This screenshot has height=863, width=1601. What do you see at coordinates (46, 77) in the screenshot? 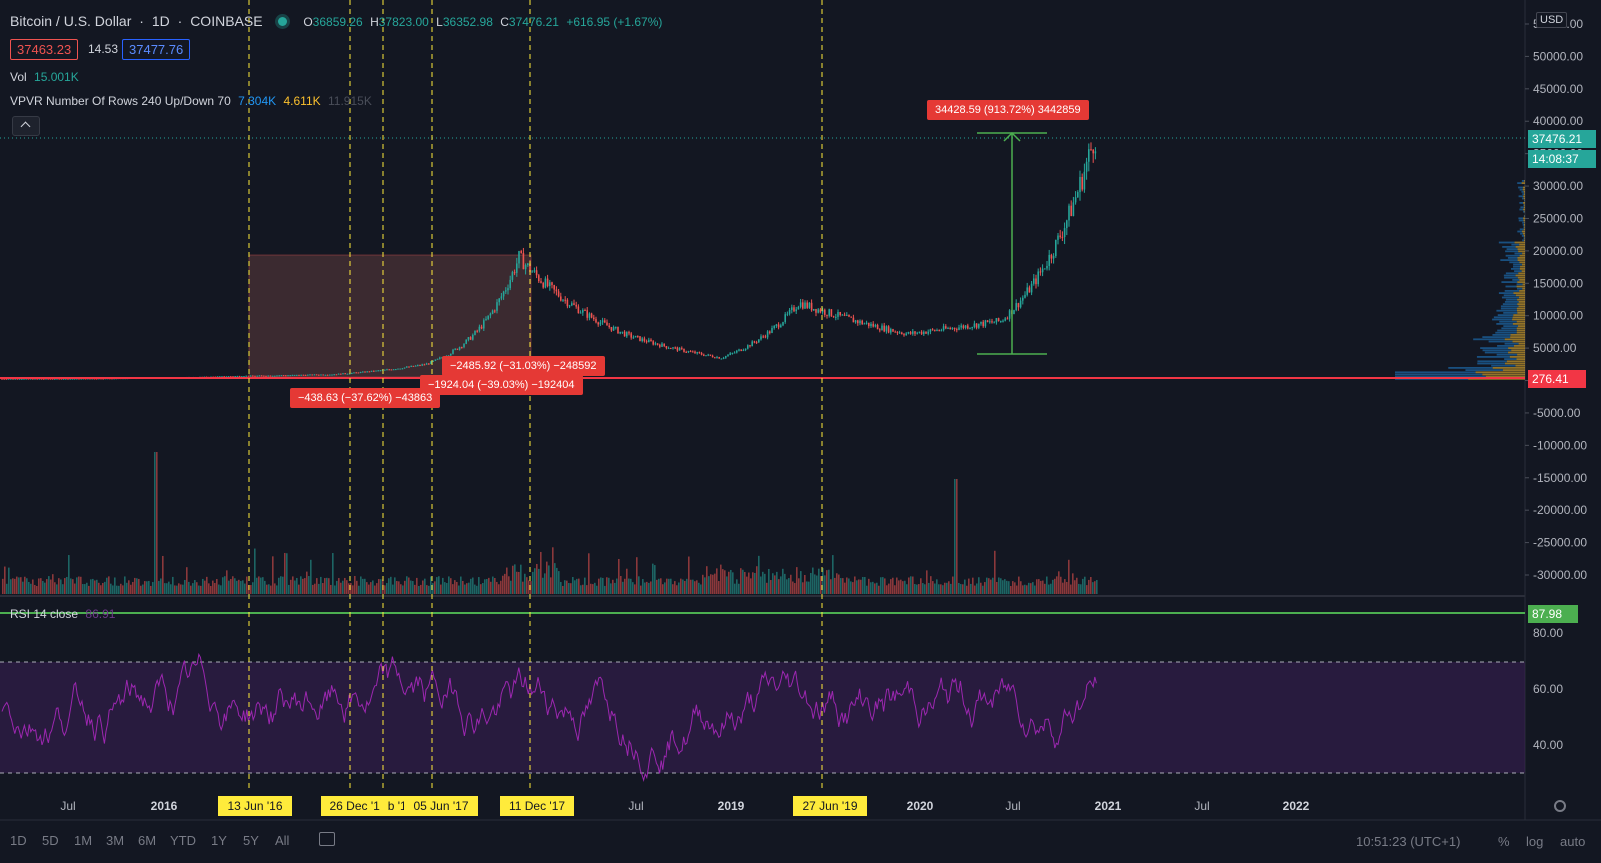
I see `volume-legend: Vol 15.001K` at bounding box center [46, 77].